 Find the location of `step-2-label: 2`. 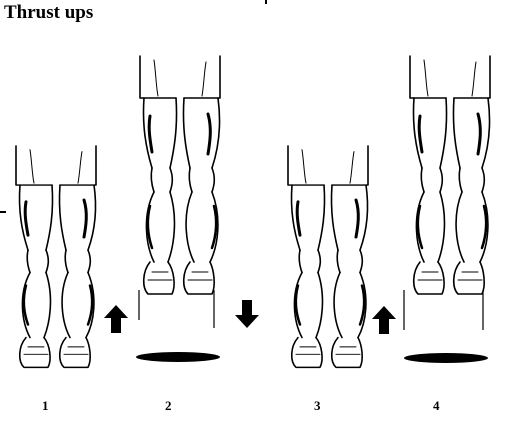

step-2-label: 2 is located at coordinates (168, 405).